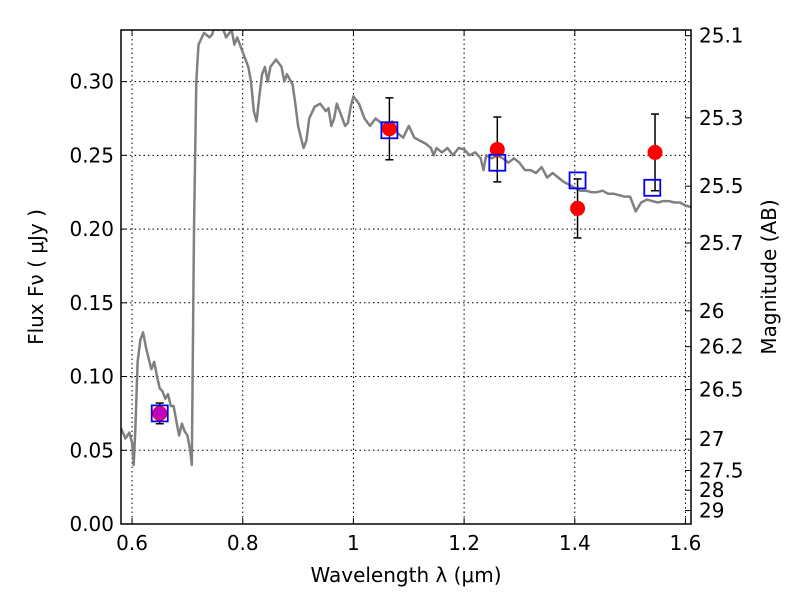 The width and height of the screenshot is (800, 600). What do you see at coordinates (721, 347) in the screenshot?
I see `y2-tick-label: 26.2` at bounding box center [721, 347].